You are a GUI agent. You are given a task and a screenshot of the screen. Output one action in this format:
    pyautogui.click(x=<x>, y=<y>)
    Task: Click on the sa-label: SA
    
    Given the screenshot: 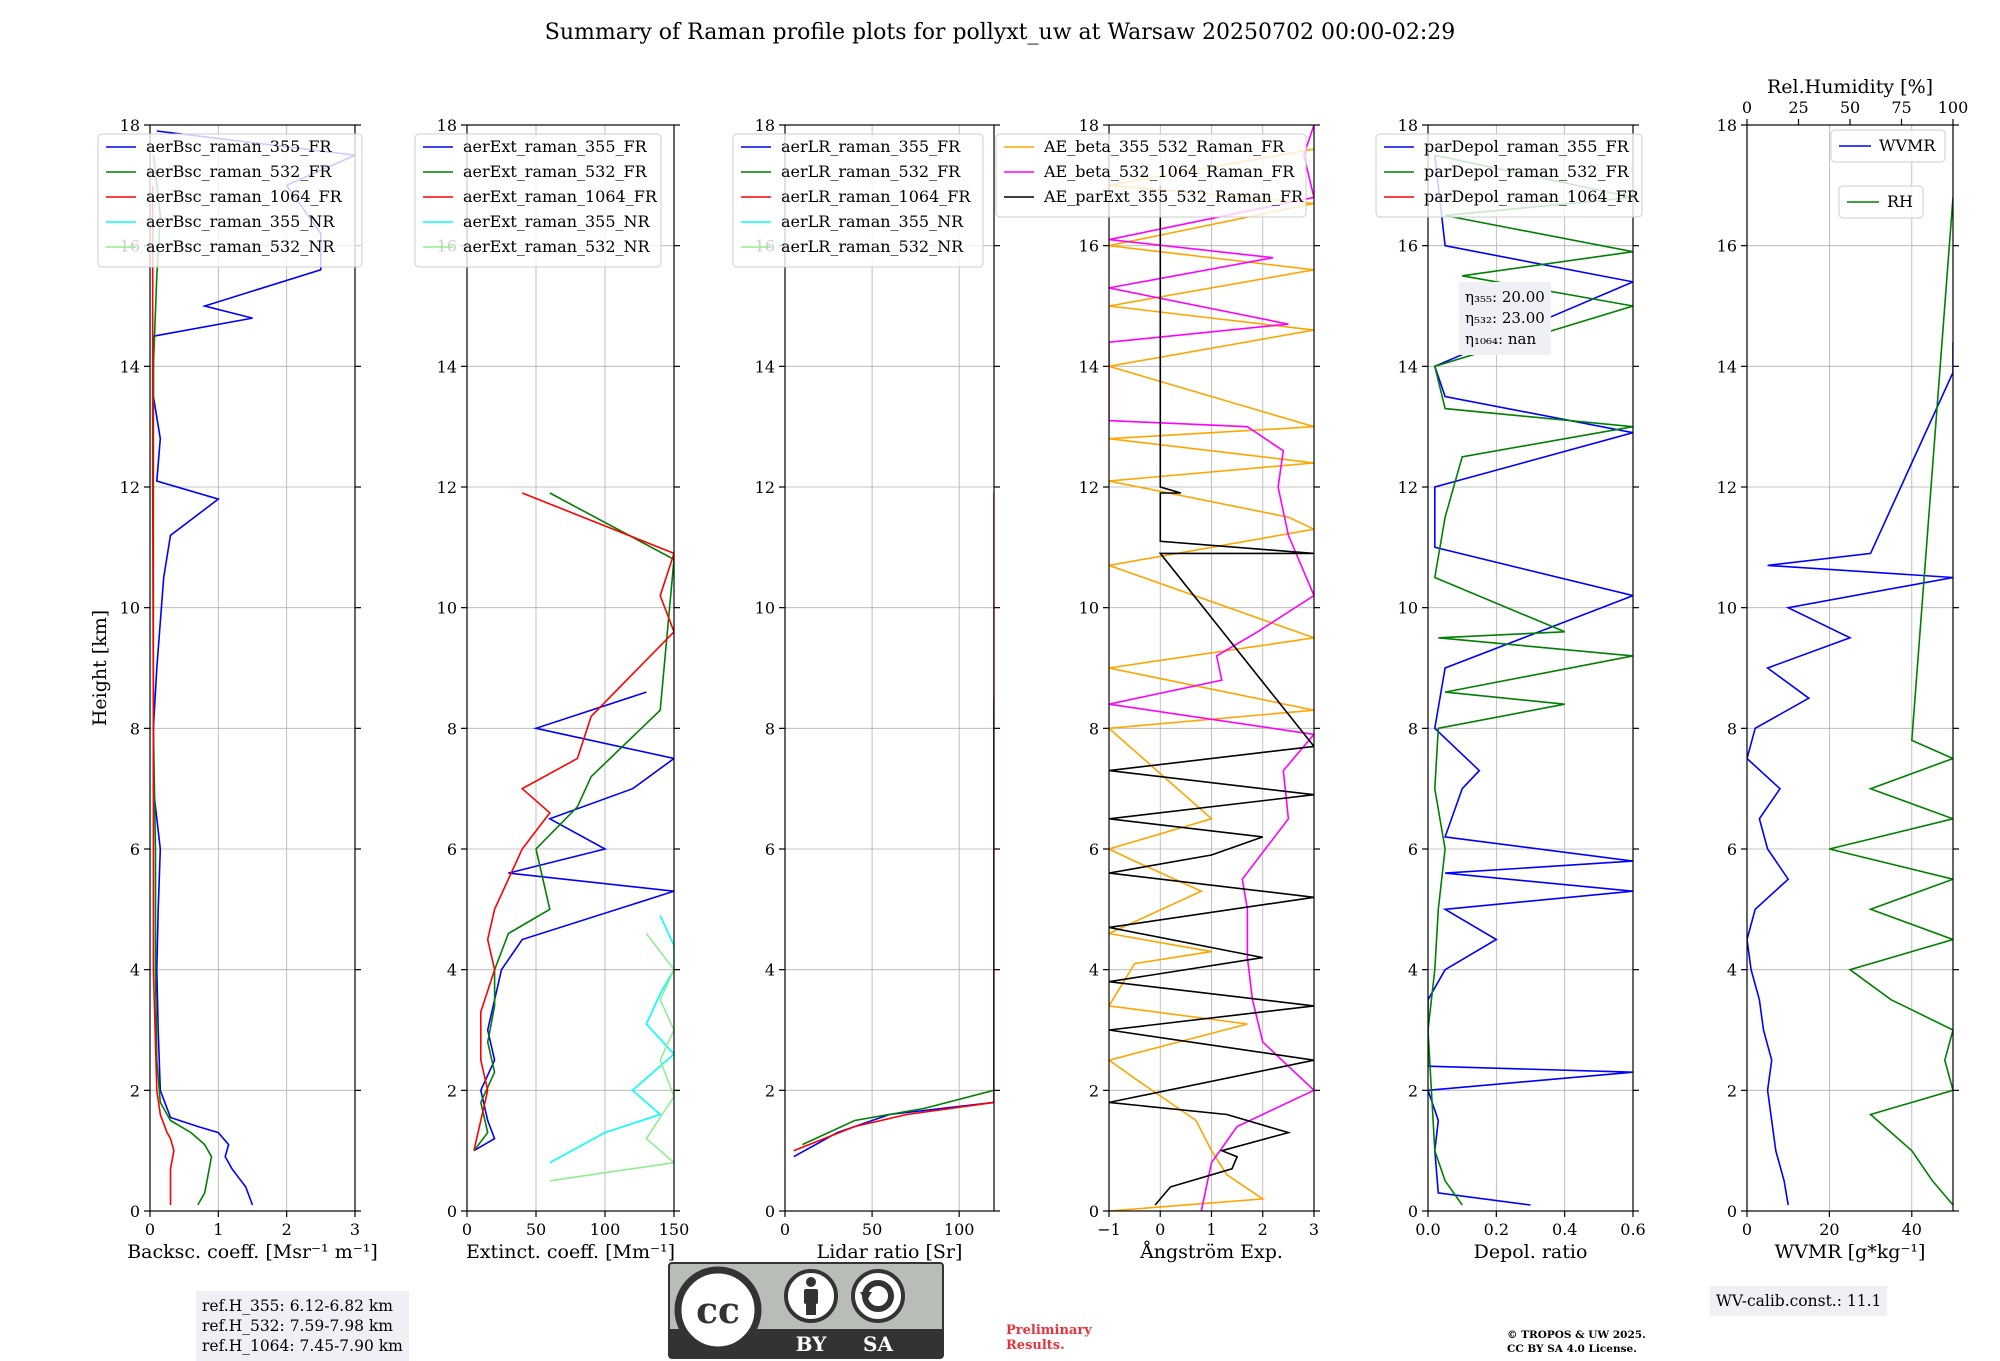 What is the action you would take?
    pyautogui.click(x=878, y=1344)
    